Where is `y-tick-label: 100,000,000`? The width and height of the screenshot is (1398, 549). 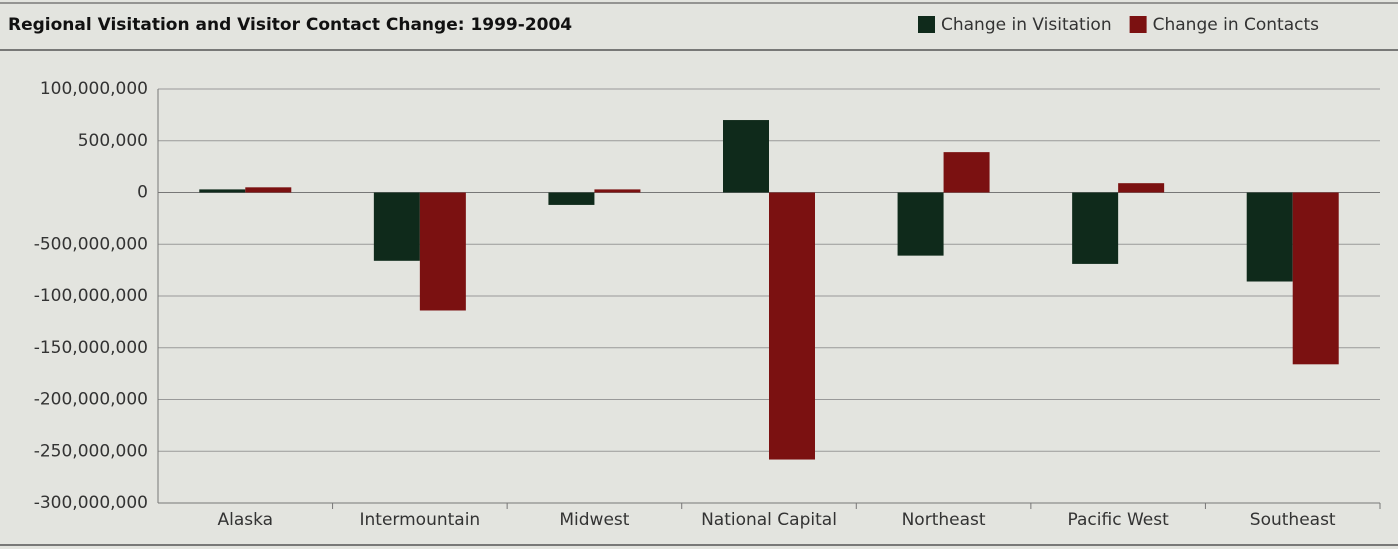
y-tick-label: 100,000,000 is located at coordinates (94, 89).